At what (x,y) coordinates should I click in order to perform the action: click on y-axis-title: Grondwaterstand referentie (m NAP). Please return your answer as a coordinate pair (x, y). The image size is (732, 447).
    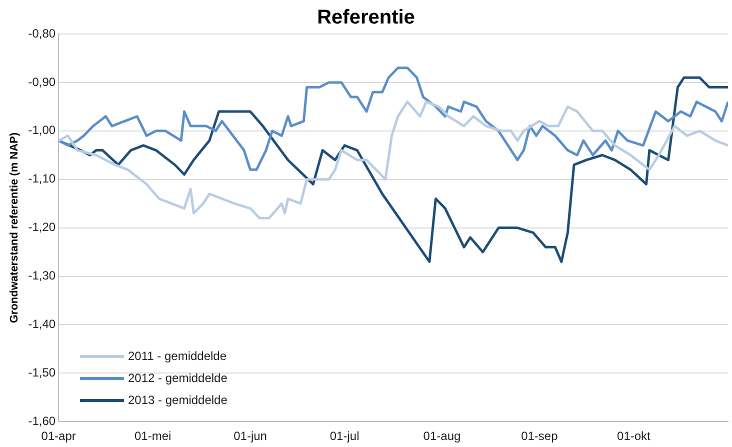
    Looking at the image, I should click on (14, 228).